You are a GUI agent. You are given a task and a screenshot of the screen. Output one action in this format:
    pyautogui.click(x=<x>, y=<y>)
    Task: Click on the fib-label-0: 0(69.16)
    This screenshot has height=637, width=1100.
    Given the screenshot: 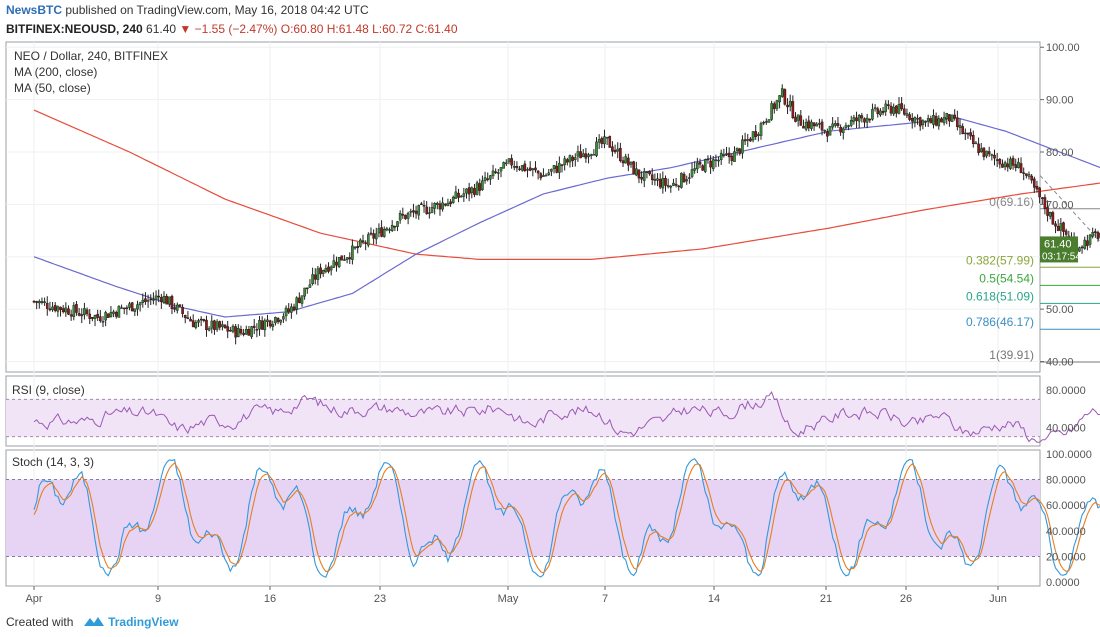 What is the action you would take?
    pyautogui.click(x=1011, y=202)
    